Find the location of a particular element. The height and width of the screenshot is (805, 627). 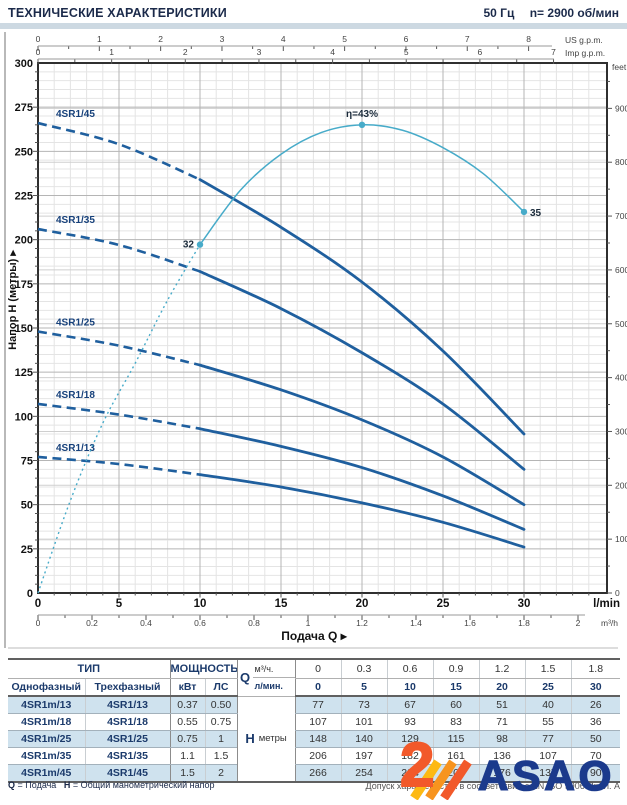

curve-dashed-4SR1/18 is located at coordinates (119, 416).